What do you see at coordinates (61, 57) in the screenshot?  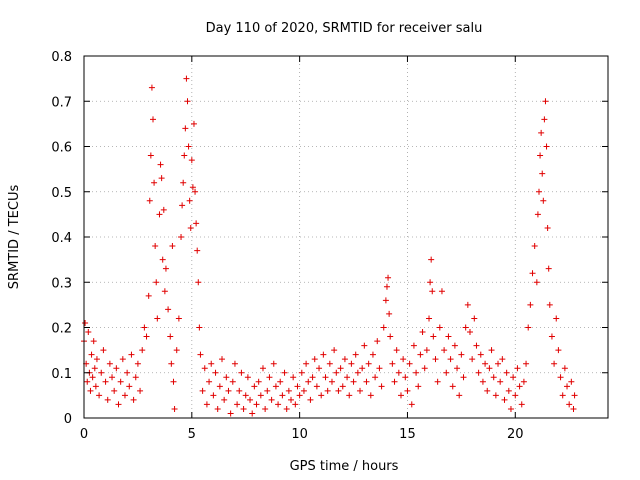 I see `y-tick-label: 0.8` at bounding box center [61, 57].